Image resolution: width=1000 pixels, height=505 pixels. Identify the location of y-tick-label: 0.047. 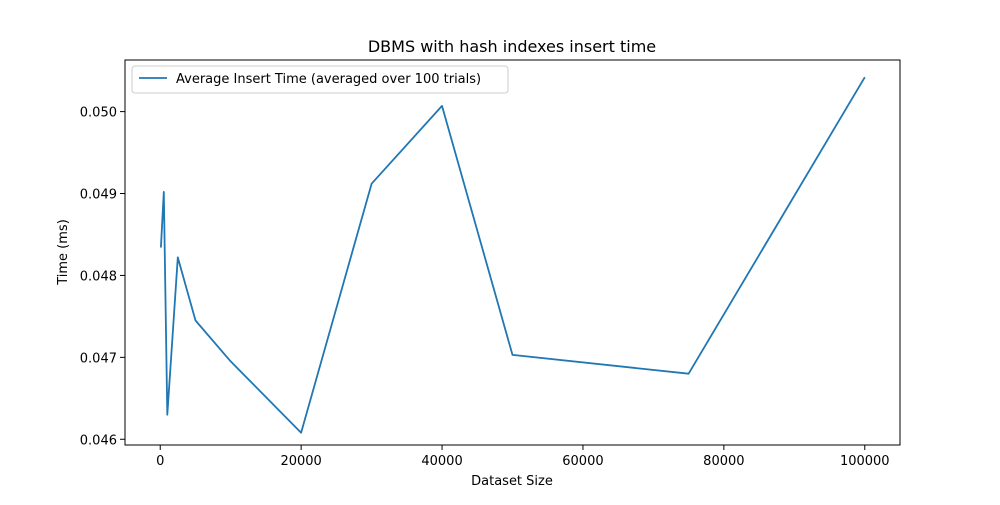
(98, 358).